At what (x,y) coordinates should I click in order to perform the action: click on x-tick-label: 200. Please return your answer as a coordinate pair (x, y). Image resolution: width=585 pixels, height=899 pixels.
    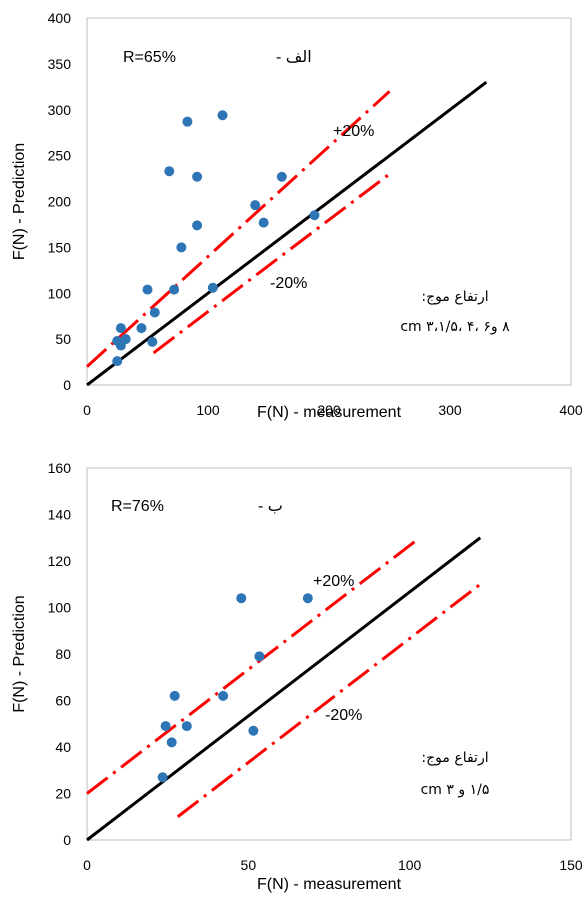
    Looking at the image, I should click on (329, 410).